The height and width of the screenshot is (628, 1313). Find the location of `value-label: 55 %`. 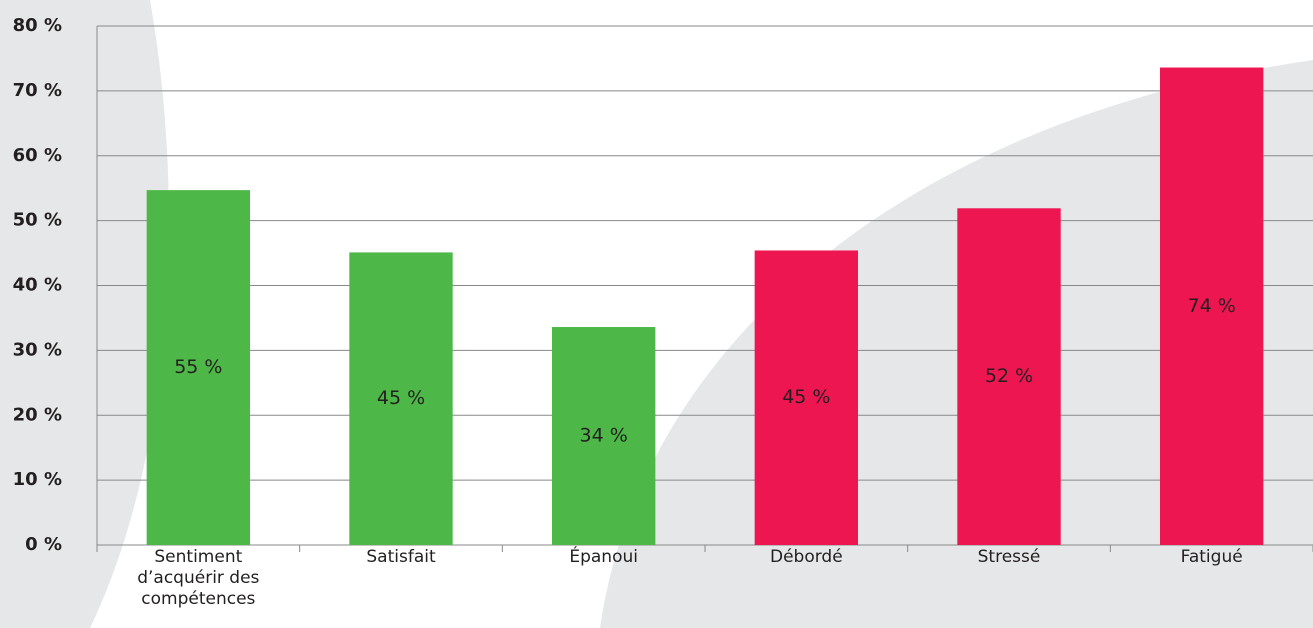

value-label: 55 % is located at coordinates (198, 367).